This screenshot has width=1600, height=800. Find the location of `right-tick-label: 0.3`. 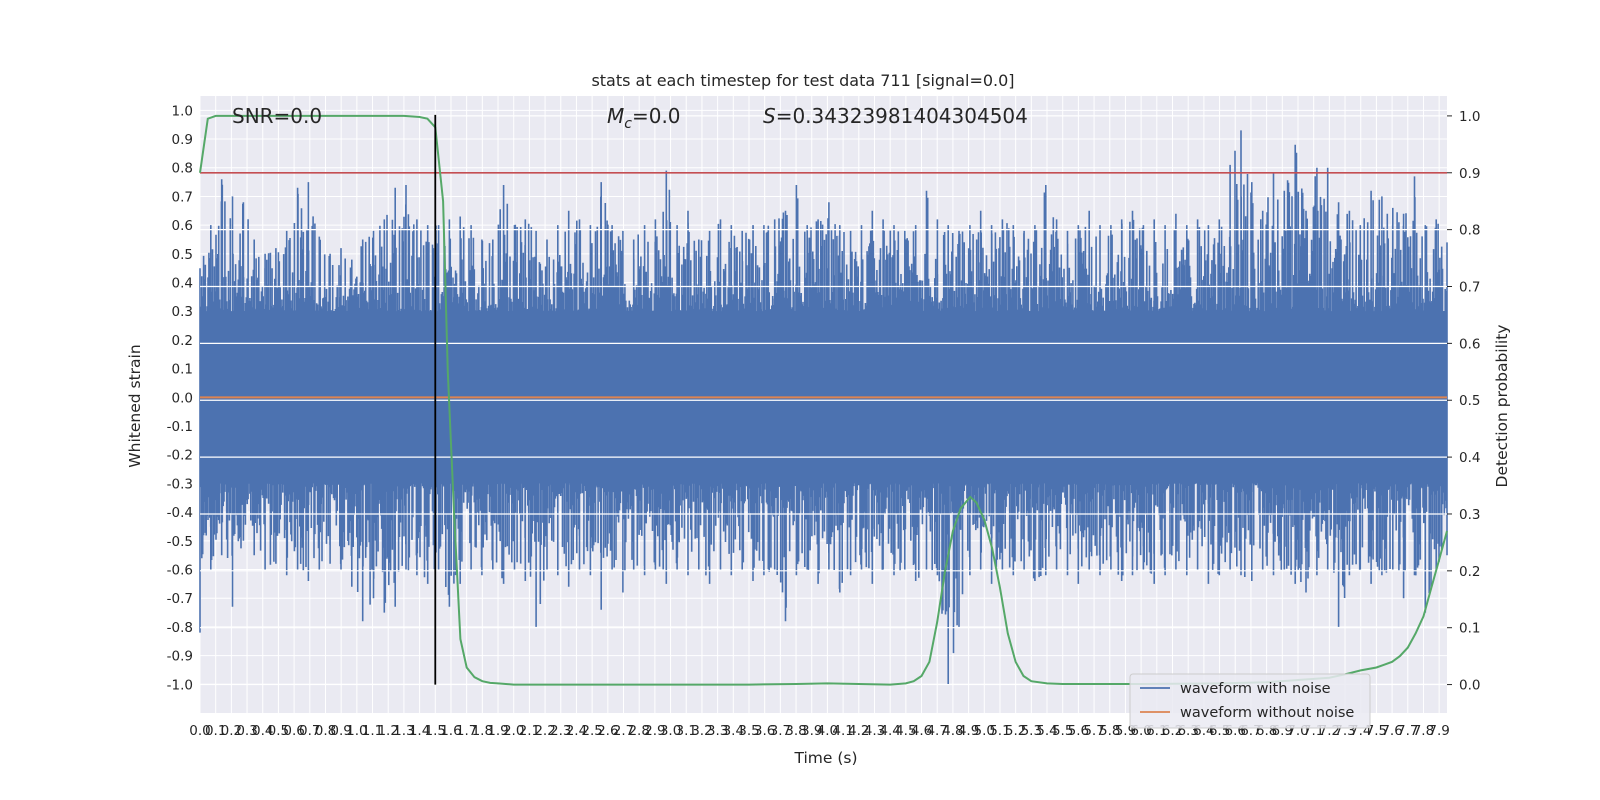

right-tick-label: 0.3 is located at coordinates (1469, 515).